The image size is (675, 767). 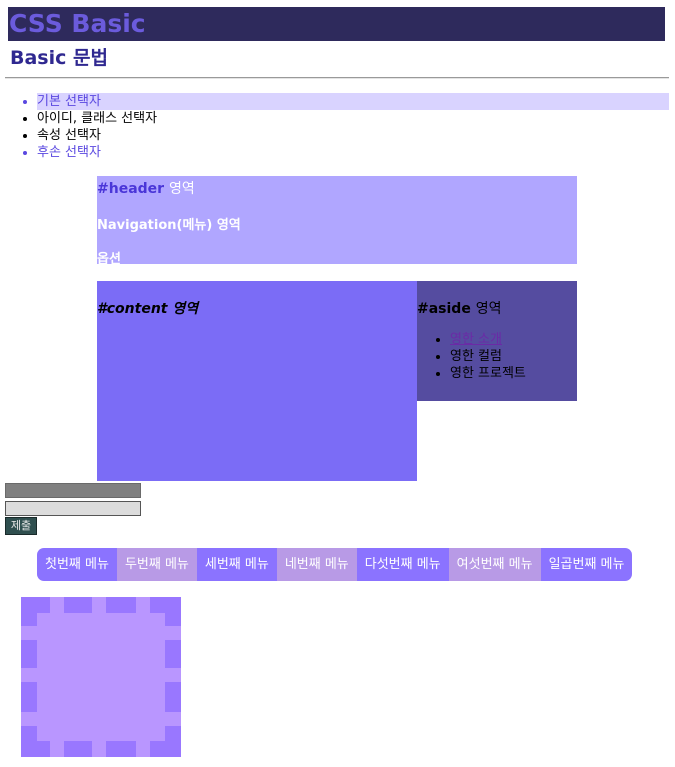 I want to click on selector-list: 기본 선택자 아이디, 클래스 선택자 속성 선택자 후손 선택자, so click(x=353, y=127).